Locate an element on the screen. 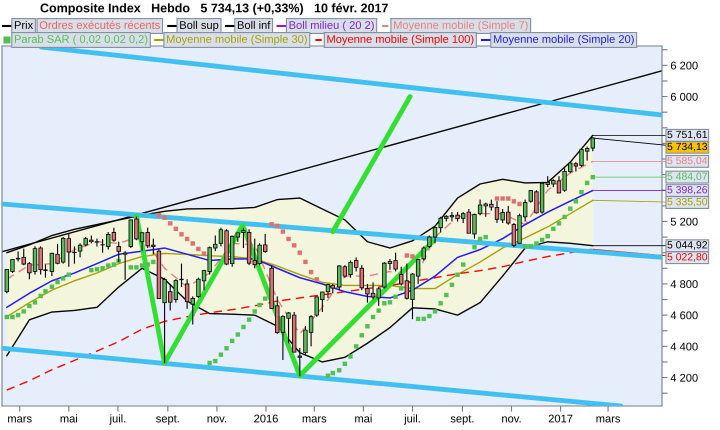 Image resolution: width=720 pixels, height=430 pixels. legend-label: Boll inf is located at coordinates (254, 24).